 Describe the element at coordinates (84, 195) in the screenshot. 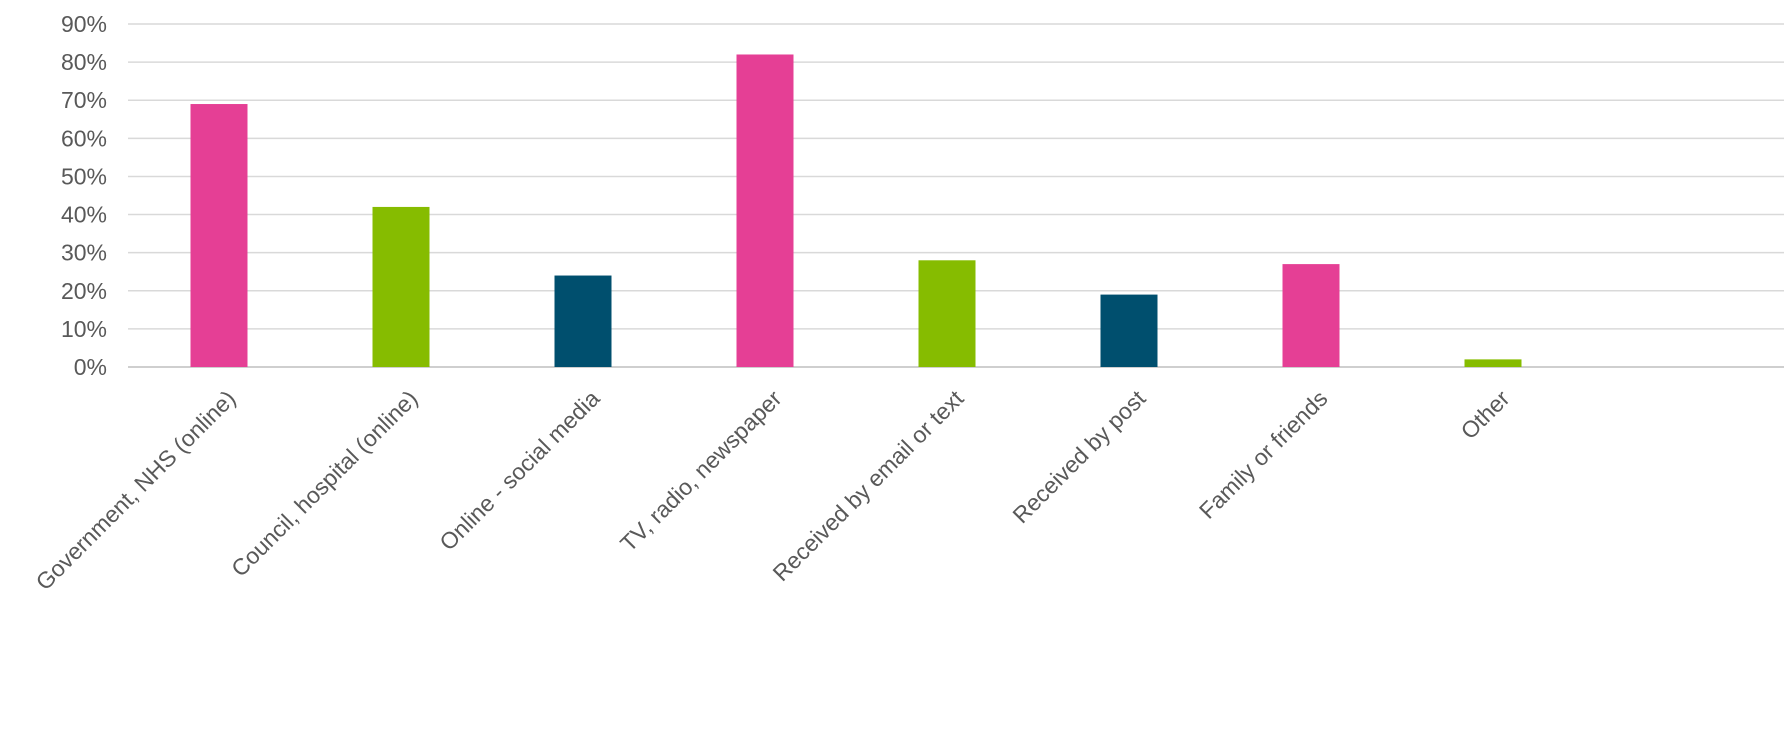

I see `y-axis-ticks: 0% 10% 20% 30% 40% 50% 60% 70% 80% 90%` at that location.